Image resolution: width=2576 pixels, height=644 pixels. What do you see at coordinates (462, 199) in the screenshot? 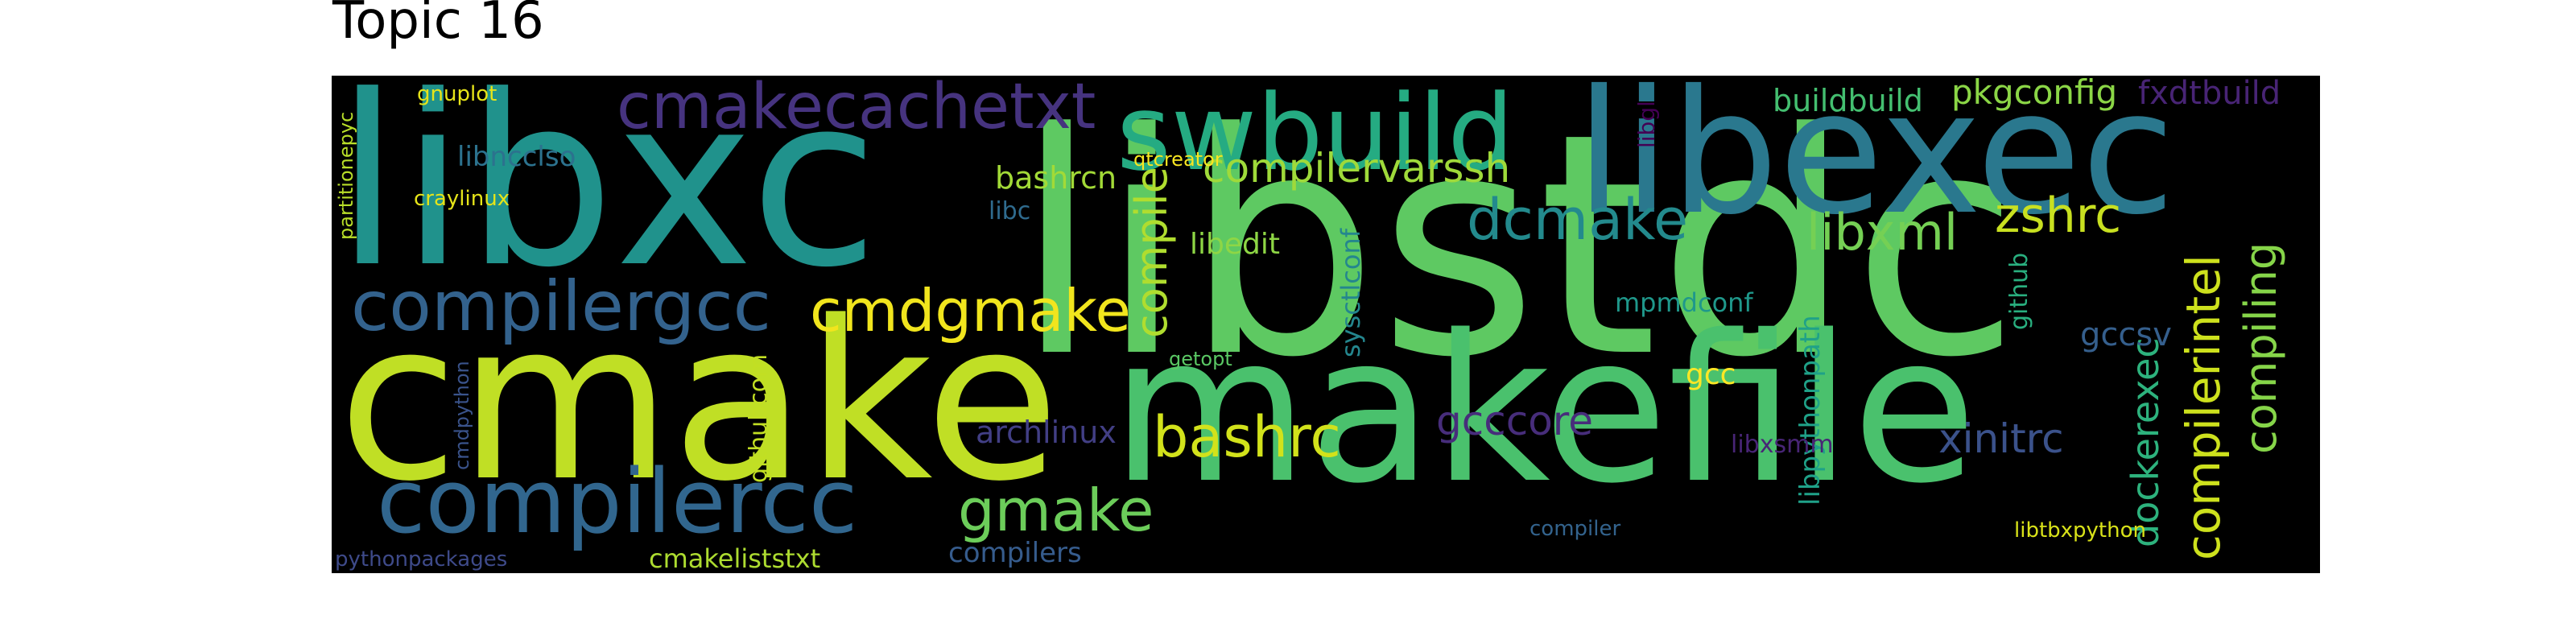
I see `word-craylinux: craylinux` at bounding box center [462, 199].